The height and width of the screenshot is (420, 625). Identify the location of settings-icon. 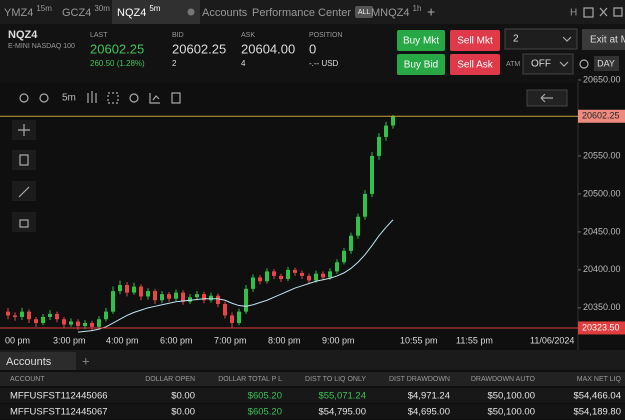
(584, 64).